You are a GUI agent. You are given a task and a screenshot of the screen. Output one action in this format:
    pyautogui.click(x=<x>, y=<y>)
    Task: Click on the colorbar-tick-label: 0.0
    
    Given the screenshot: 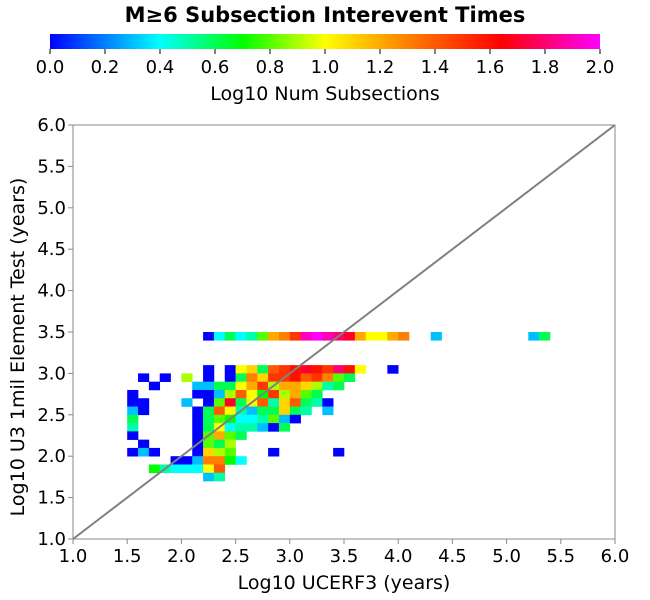 What is the action you would take?
    pyautogui.click(x=50, y=67)
    